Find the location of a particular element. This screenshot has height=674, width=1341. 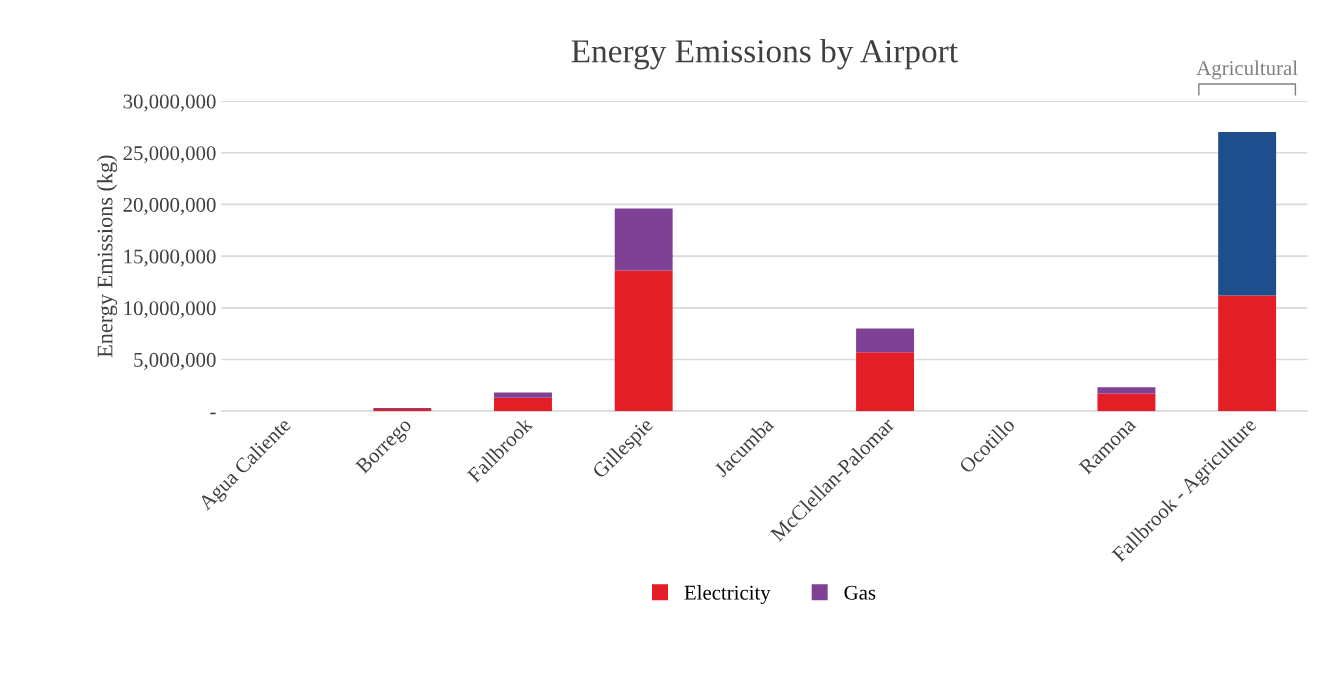

text: Agricultural is located at coordinates (1247, 70).